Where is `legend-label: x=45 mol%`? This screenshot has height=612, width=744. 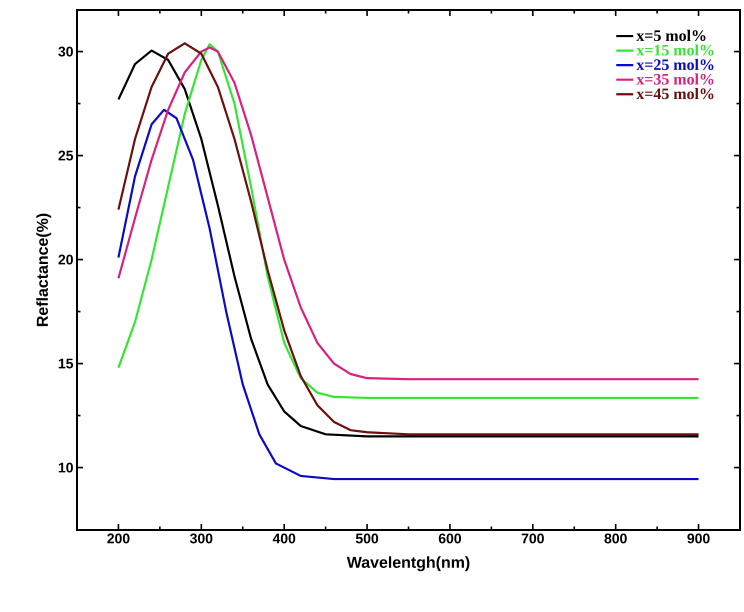
legend-label: x=45 mol% is located at coordinates (675, 94).